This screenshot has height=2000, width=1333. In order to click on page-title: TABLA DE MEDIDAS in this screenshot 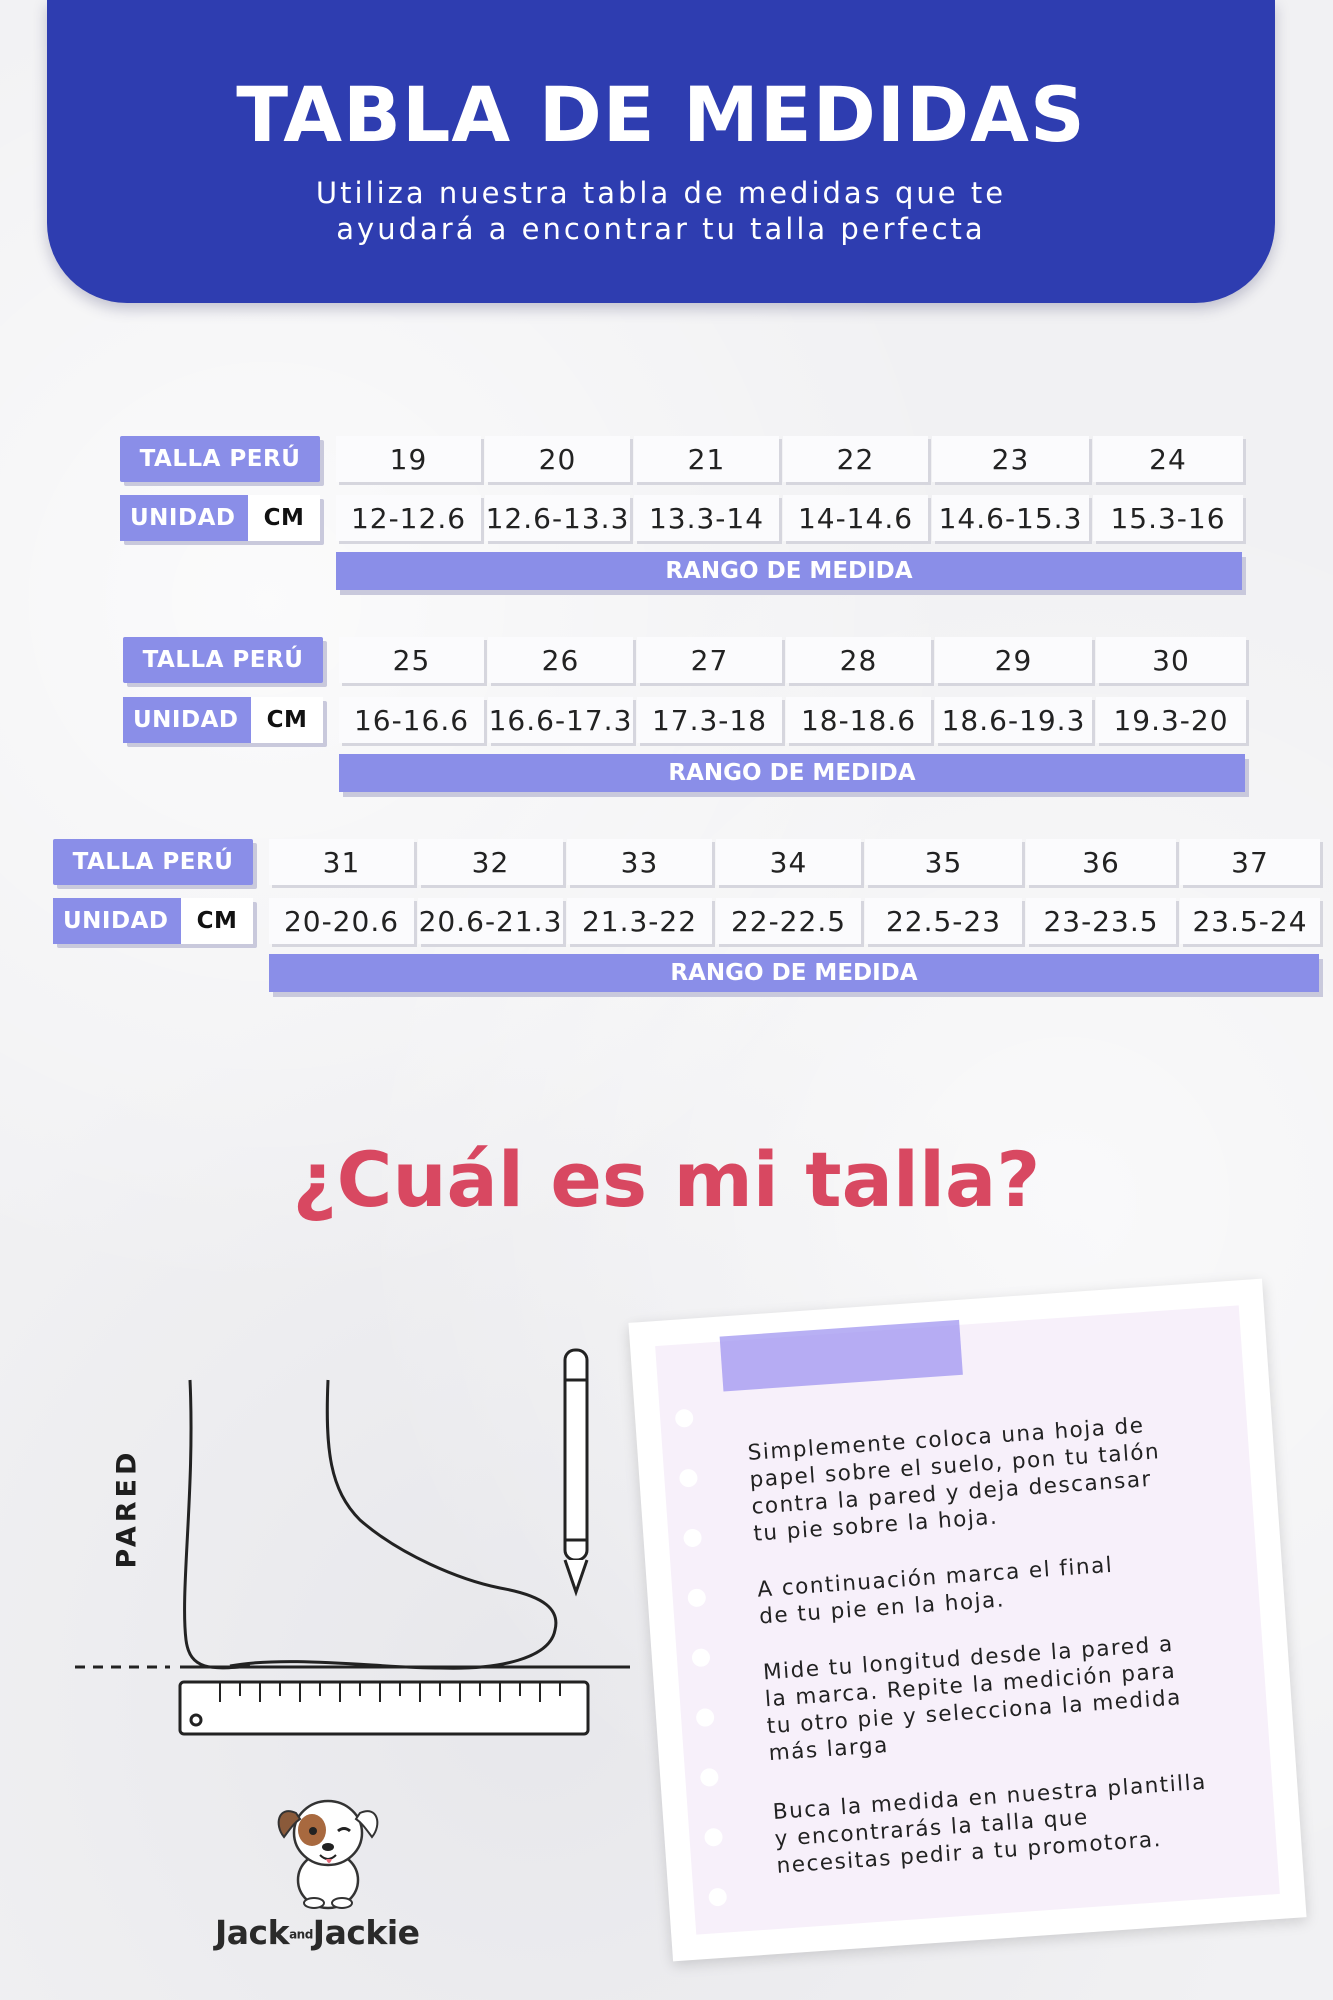, I will do `click(661, 114)`.